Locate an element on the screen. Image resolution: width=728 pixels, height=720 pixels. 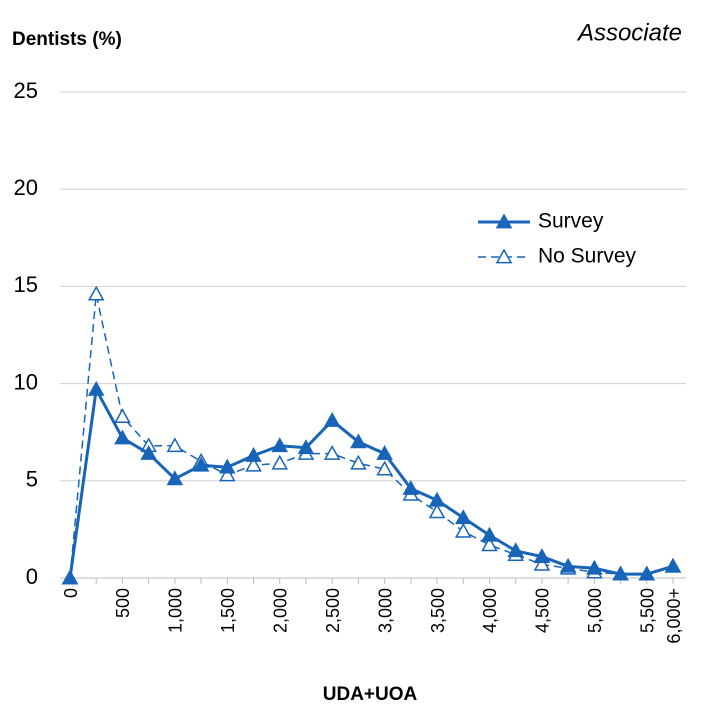
x-tick-label: 1,000 is located at coordinates (176, 610).